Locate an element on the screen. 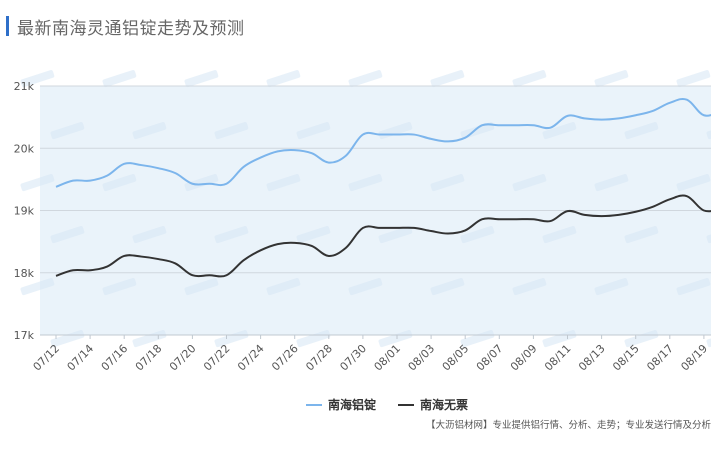 This screenshot has height=454, width=711. x-tick-label: 08/07 is located at coordinates (490, 358).